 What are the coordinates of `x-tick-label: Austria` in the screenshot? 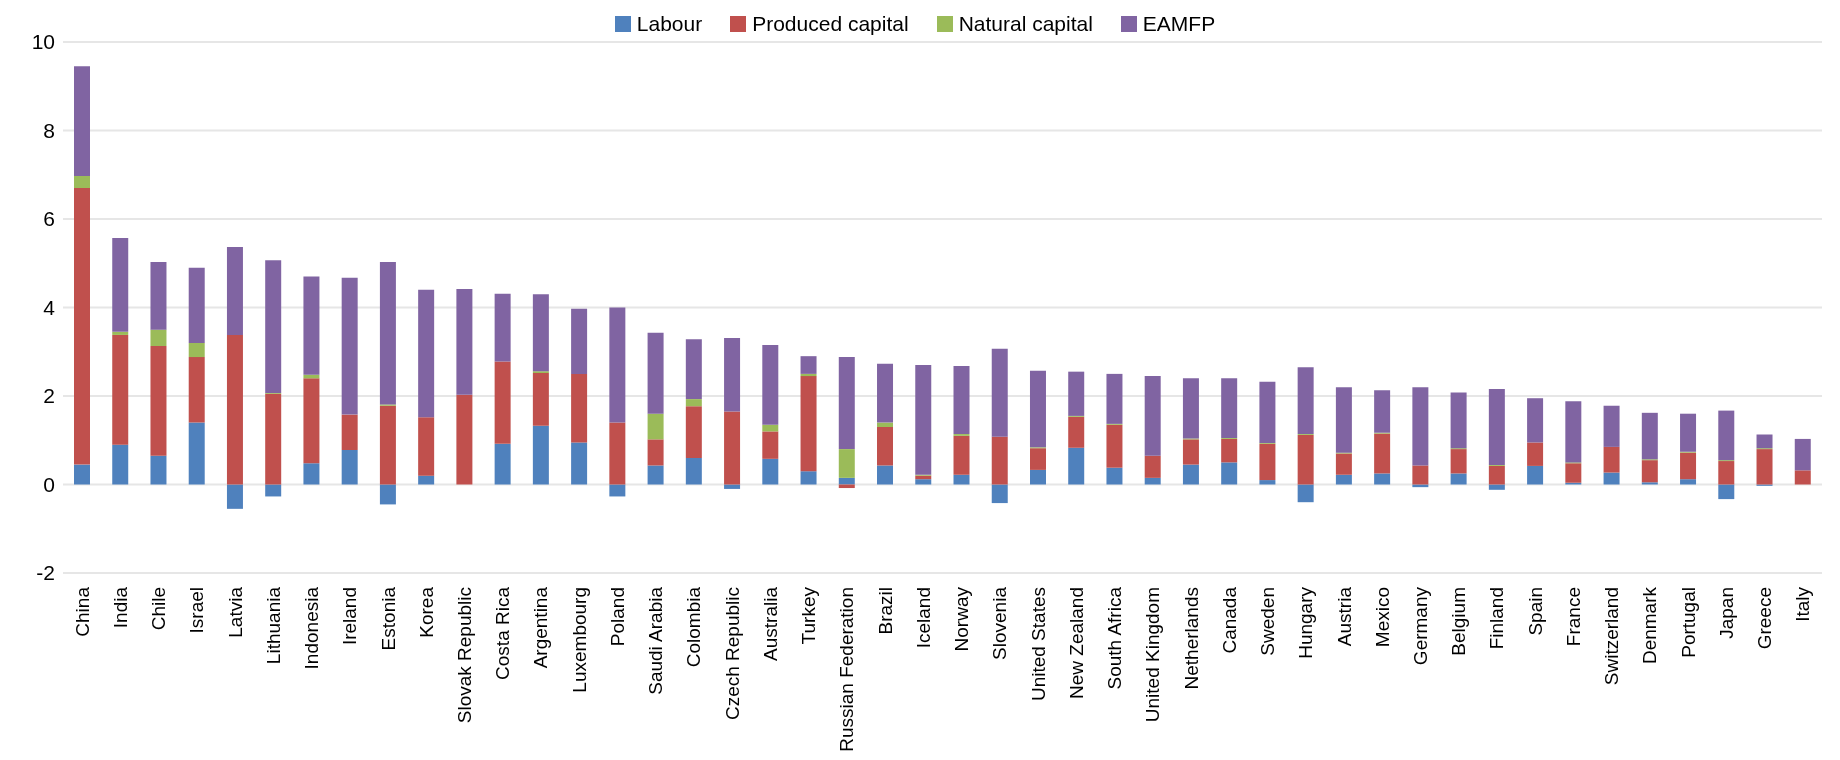 It's located at (1344, 616).